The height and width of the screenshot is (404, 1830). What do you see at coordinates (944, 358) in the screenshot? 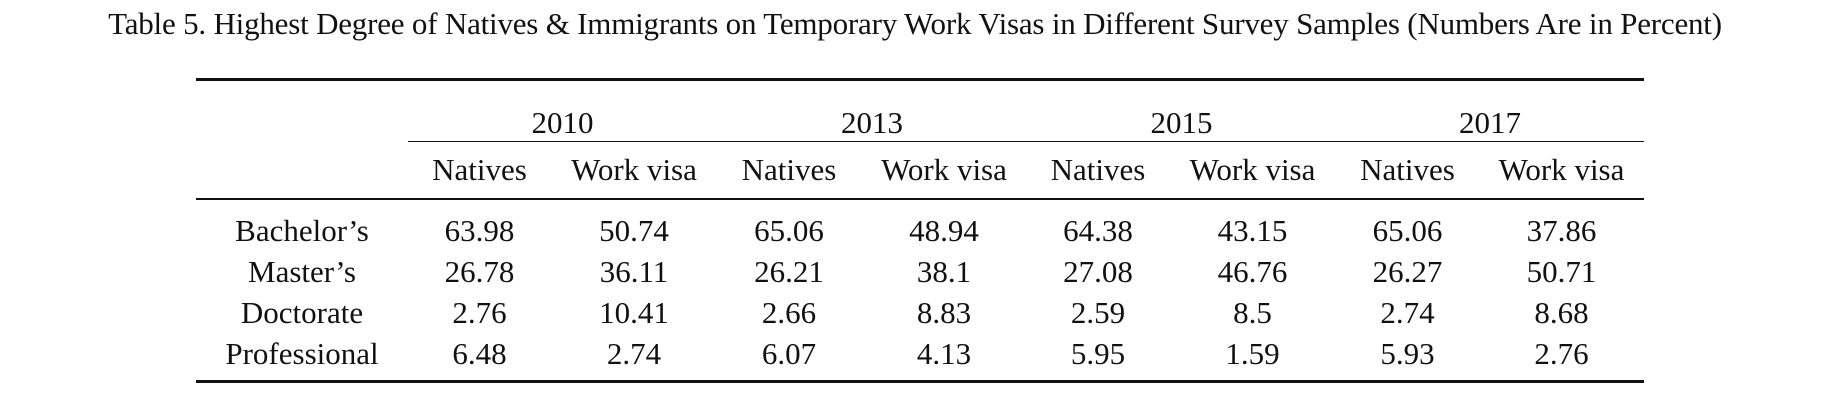
I see `table-cell: 4.13` at bounding box center [944, 358].